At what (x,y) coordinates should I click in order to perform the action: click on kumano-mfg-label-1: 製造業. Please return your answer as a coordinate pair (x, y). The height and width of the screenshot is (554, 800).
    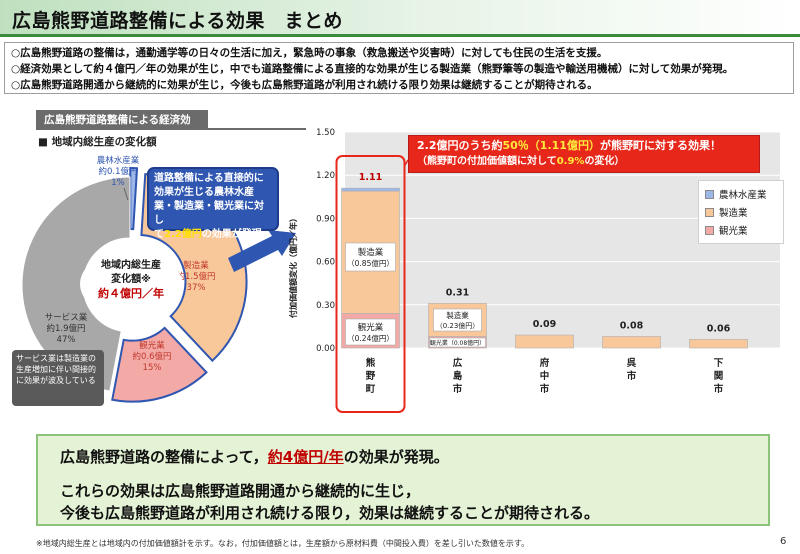
    Looking at the image, I should click on (371, 252).